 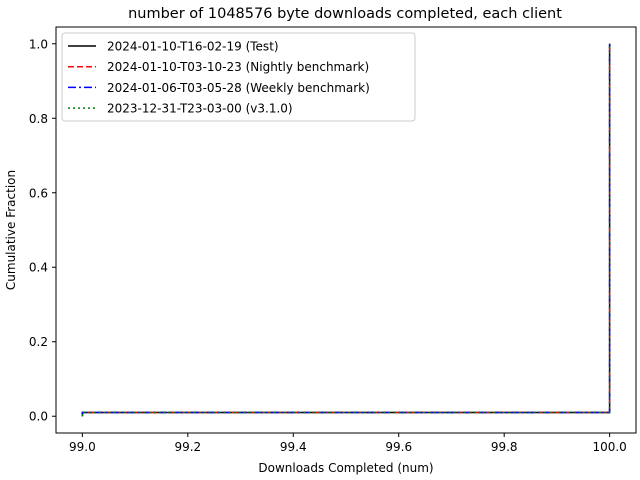 What do you see at coordinates (398, 447) in the screenshot?
I see `x-tick-label: 99.6` at bounding box center [398, 447].